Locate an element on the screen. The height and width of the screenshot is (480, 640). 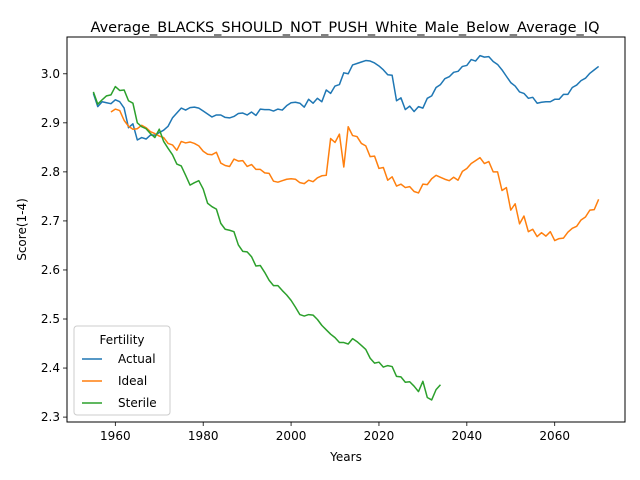
legend-label-ideal: Ideal is located at coordinates (132, 381).